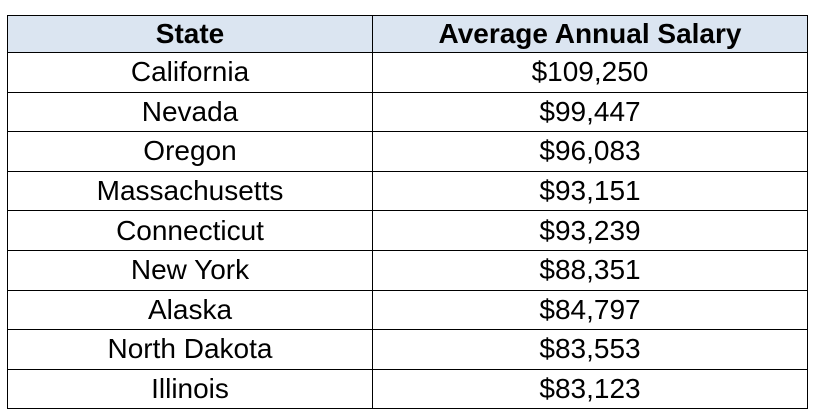  What do you see at coordinates (190, 230) in the screenshot?
I see `state-cell: Connecticut` at bounding box center [190, 230].